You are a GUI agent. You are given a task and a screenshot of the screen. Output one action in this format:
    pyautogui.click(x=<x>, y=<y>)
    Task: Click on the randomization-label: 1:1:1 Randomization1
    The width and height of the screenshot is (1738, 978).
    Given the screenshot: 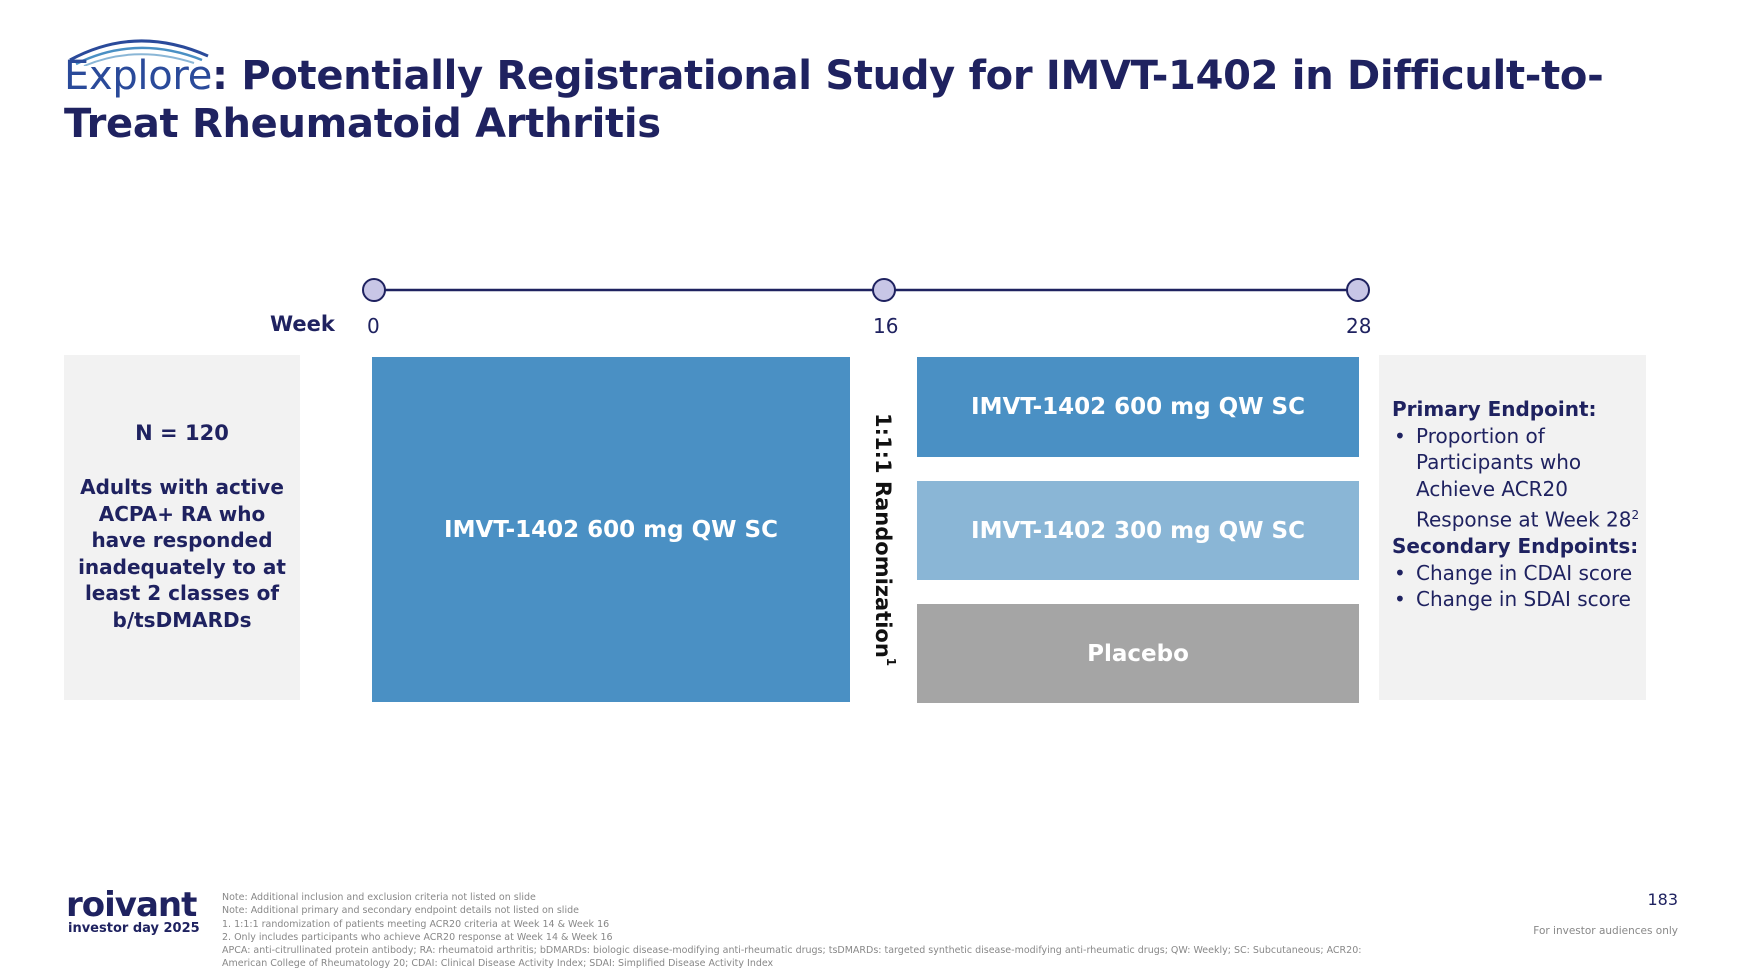 What is the action you would take?
    pyautogui.click(x=884, y=539)
    